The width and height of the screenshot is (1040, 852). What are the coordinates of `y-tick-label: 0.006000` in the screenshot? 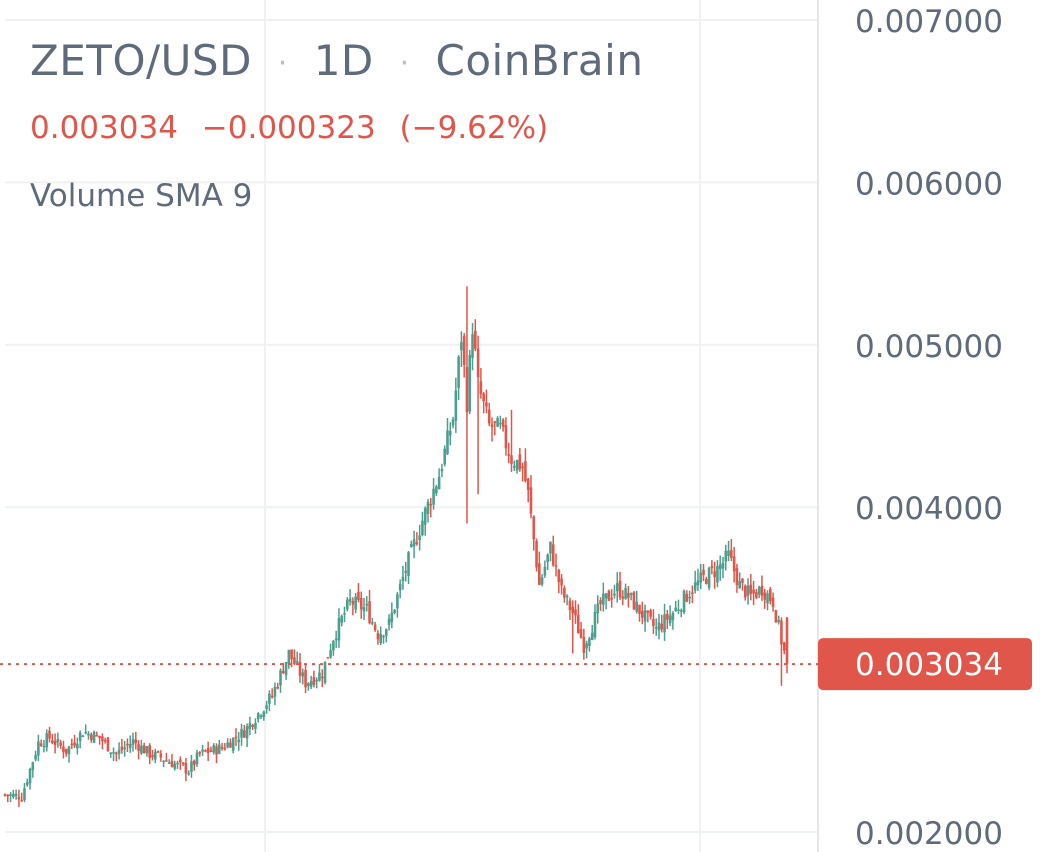 It's located at (929, 184).